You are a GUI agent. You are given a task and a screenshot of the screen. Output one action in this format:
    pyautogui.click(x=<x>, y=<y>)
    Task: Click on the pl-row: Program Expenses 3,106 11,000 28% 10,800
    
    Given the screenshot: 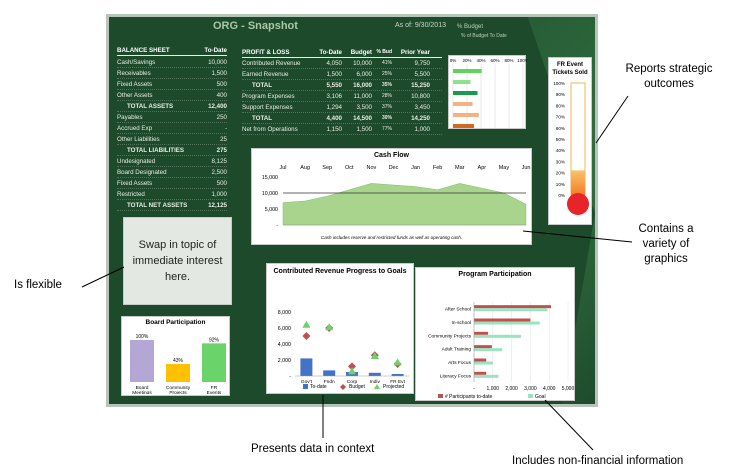 What is the action you would take?
    pyautogui.click(x=342, y=96)
    